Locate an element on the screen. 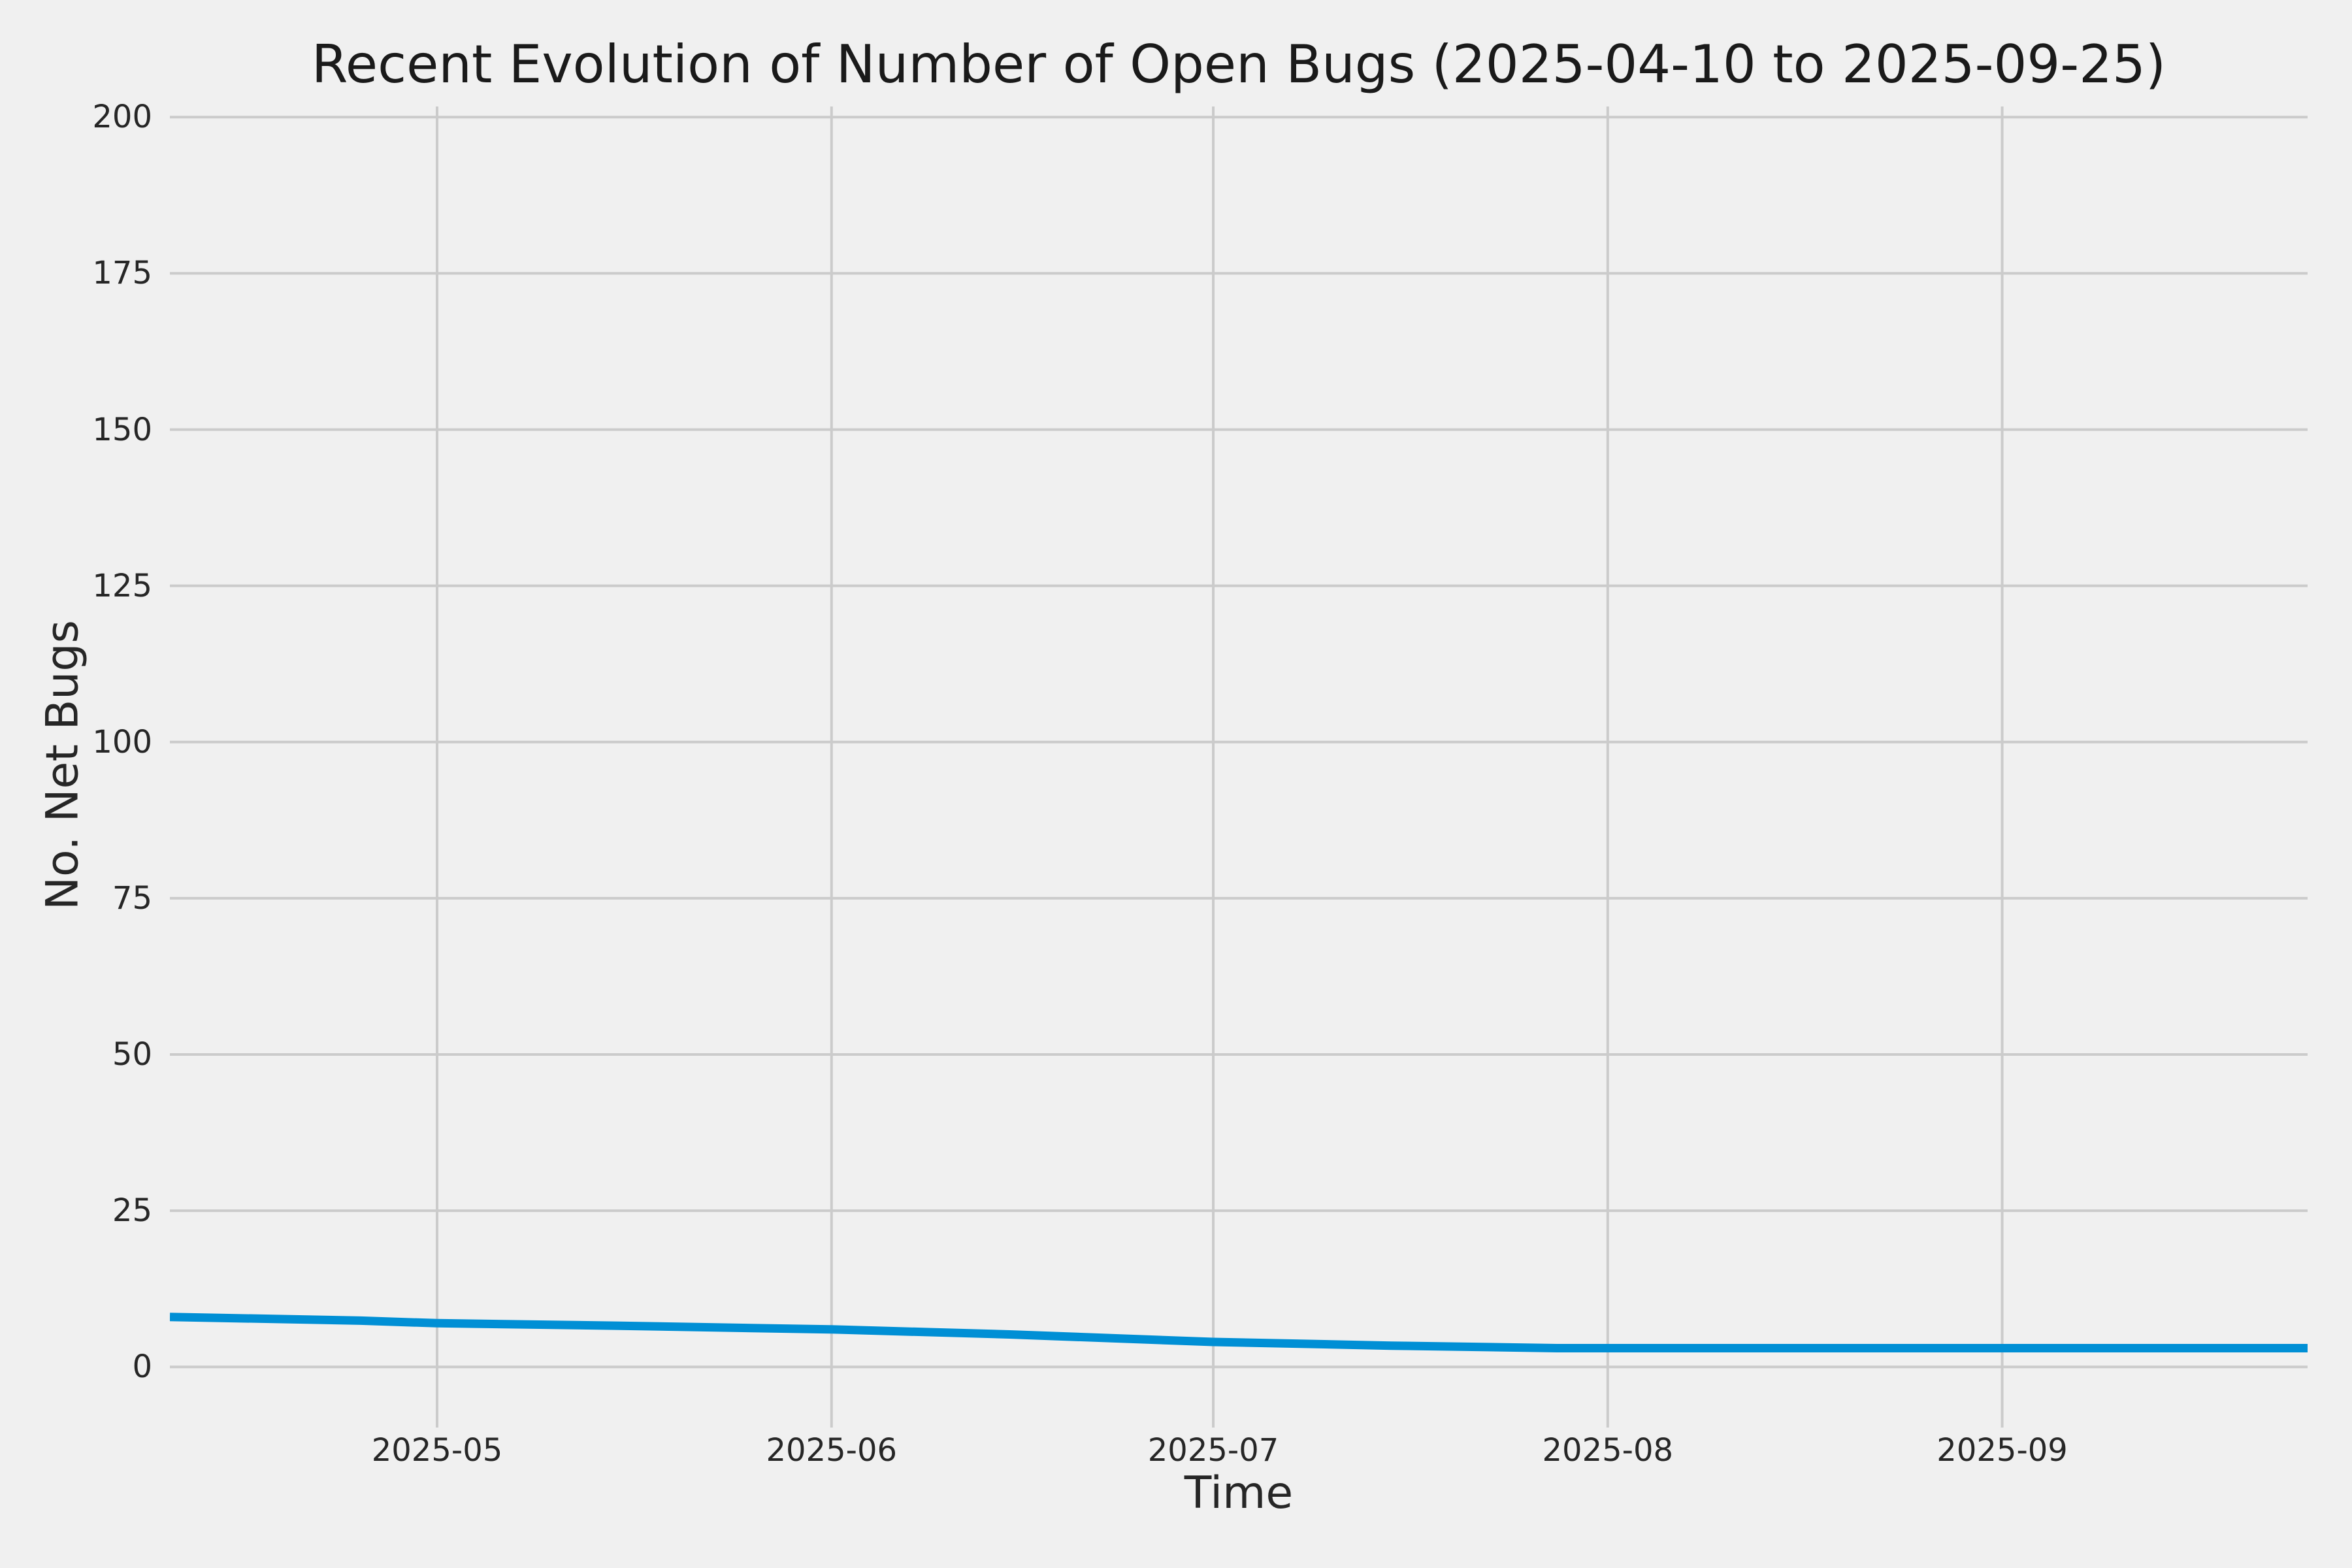 Image resolution: width=2352 pixels, height=1568 pixels. x-tick-label-2025-09: 2025-09 is located at coordinates (2002, 1450).